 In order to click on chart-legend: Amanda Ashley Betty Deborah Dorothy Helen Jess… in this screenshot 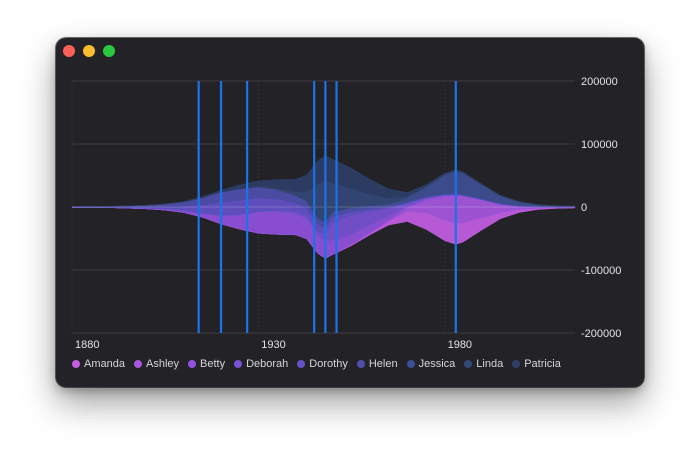, I will do `click(316, 364)`.